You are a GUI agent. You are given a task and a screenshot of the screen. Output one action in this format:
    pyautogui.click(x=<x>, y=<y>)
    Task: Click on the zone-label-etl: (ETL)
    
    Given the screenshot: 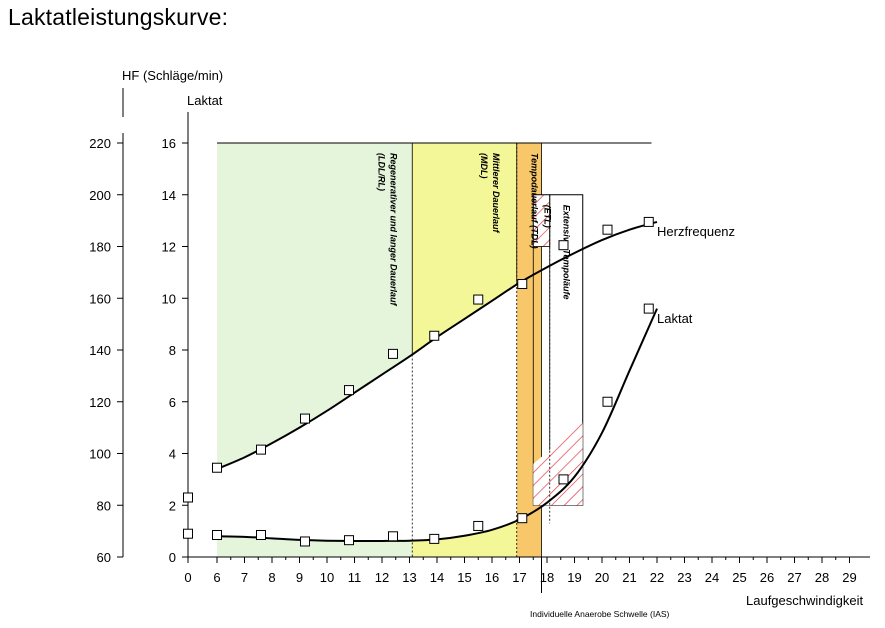 What is the action you would take?
    pyautogui.click(x=547, y=216)
    